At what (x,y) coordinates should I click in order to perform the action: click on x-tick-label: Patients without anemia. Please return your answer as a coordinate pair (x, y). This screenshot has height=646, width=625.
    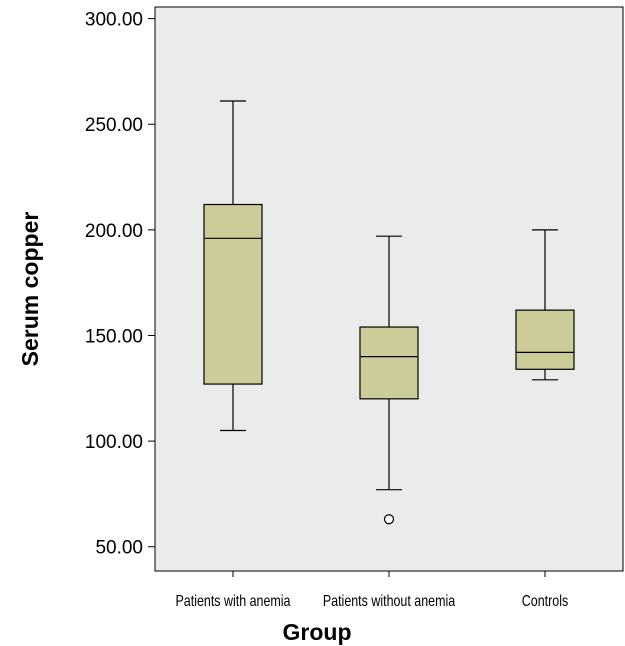
    Looking at the image, I should click on (389, 602).